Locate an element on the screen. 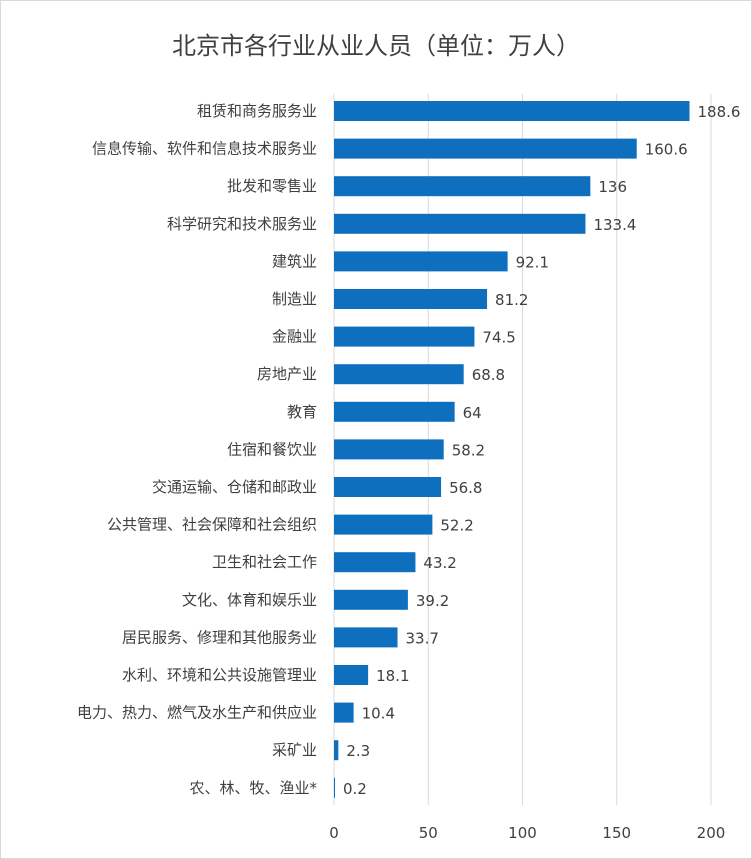 Image resolution: width=752 pixels, height=859 pixels. data-label: 136 is located at coordinates (612, 187).